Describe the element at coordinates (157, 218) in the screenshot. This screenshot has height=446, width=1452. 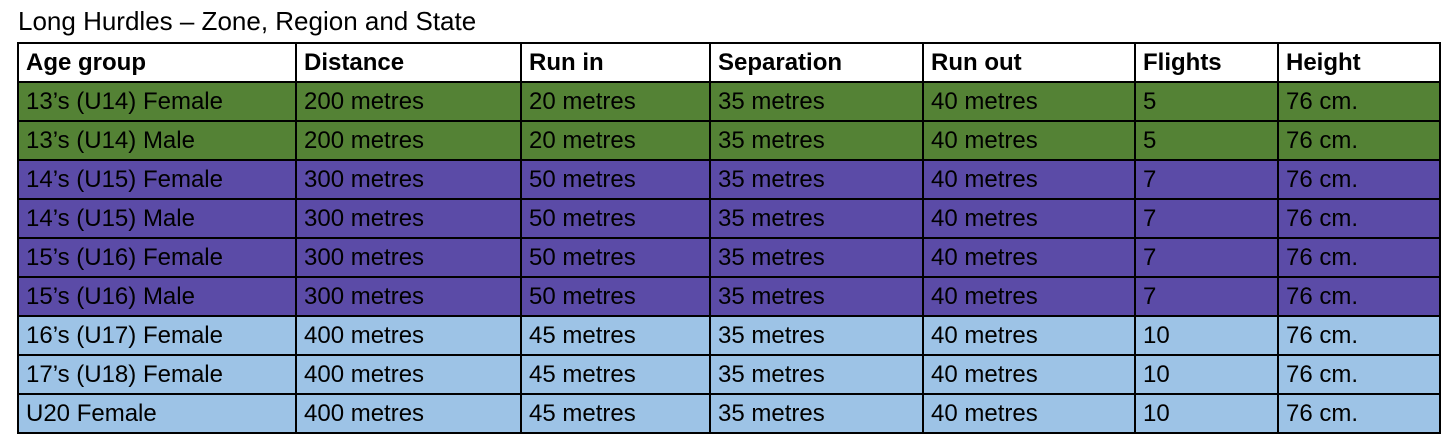
I see `cell-age-group: 14’s (U15) Male` at that location.